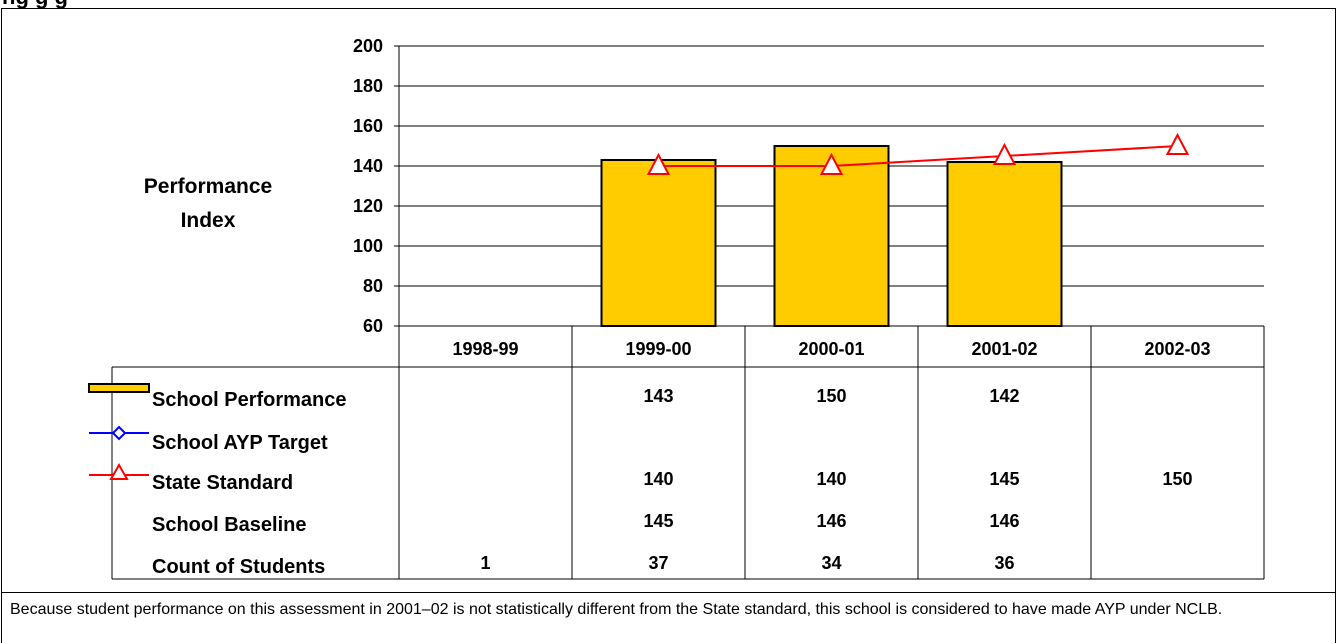 The width and height of the screenshot is (1338, 643). What do you see at coordinates (240, 443) in the screenshot?
I see `table-row-label: School AYP Target` at bounding box center [240, 443].